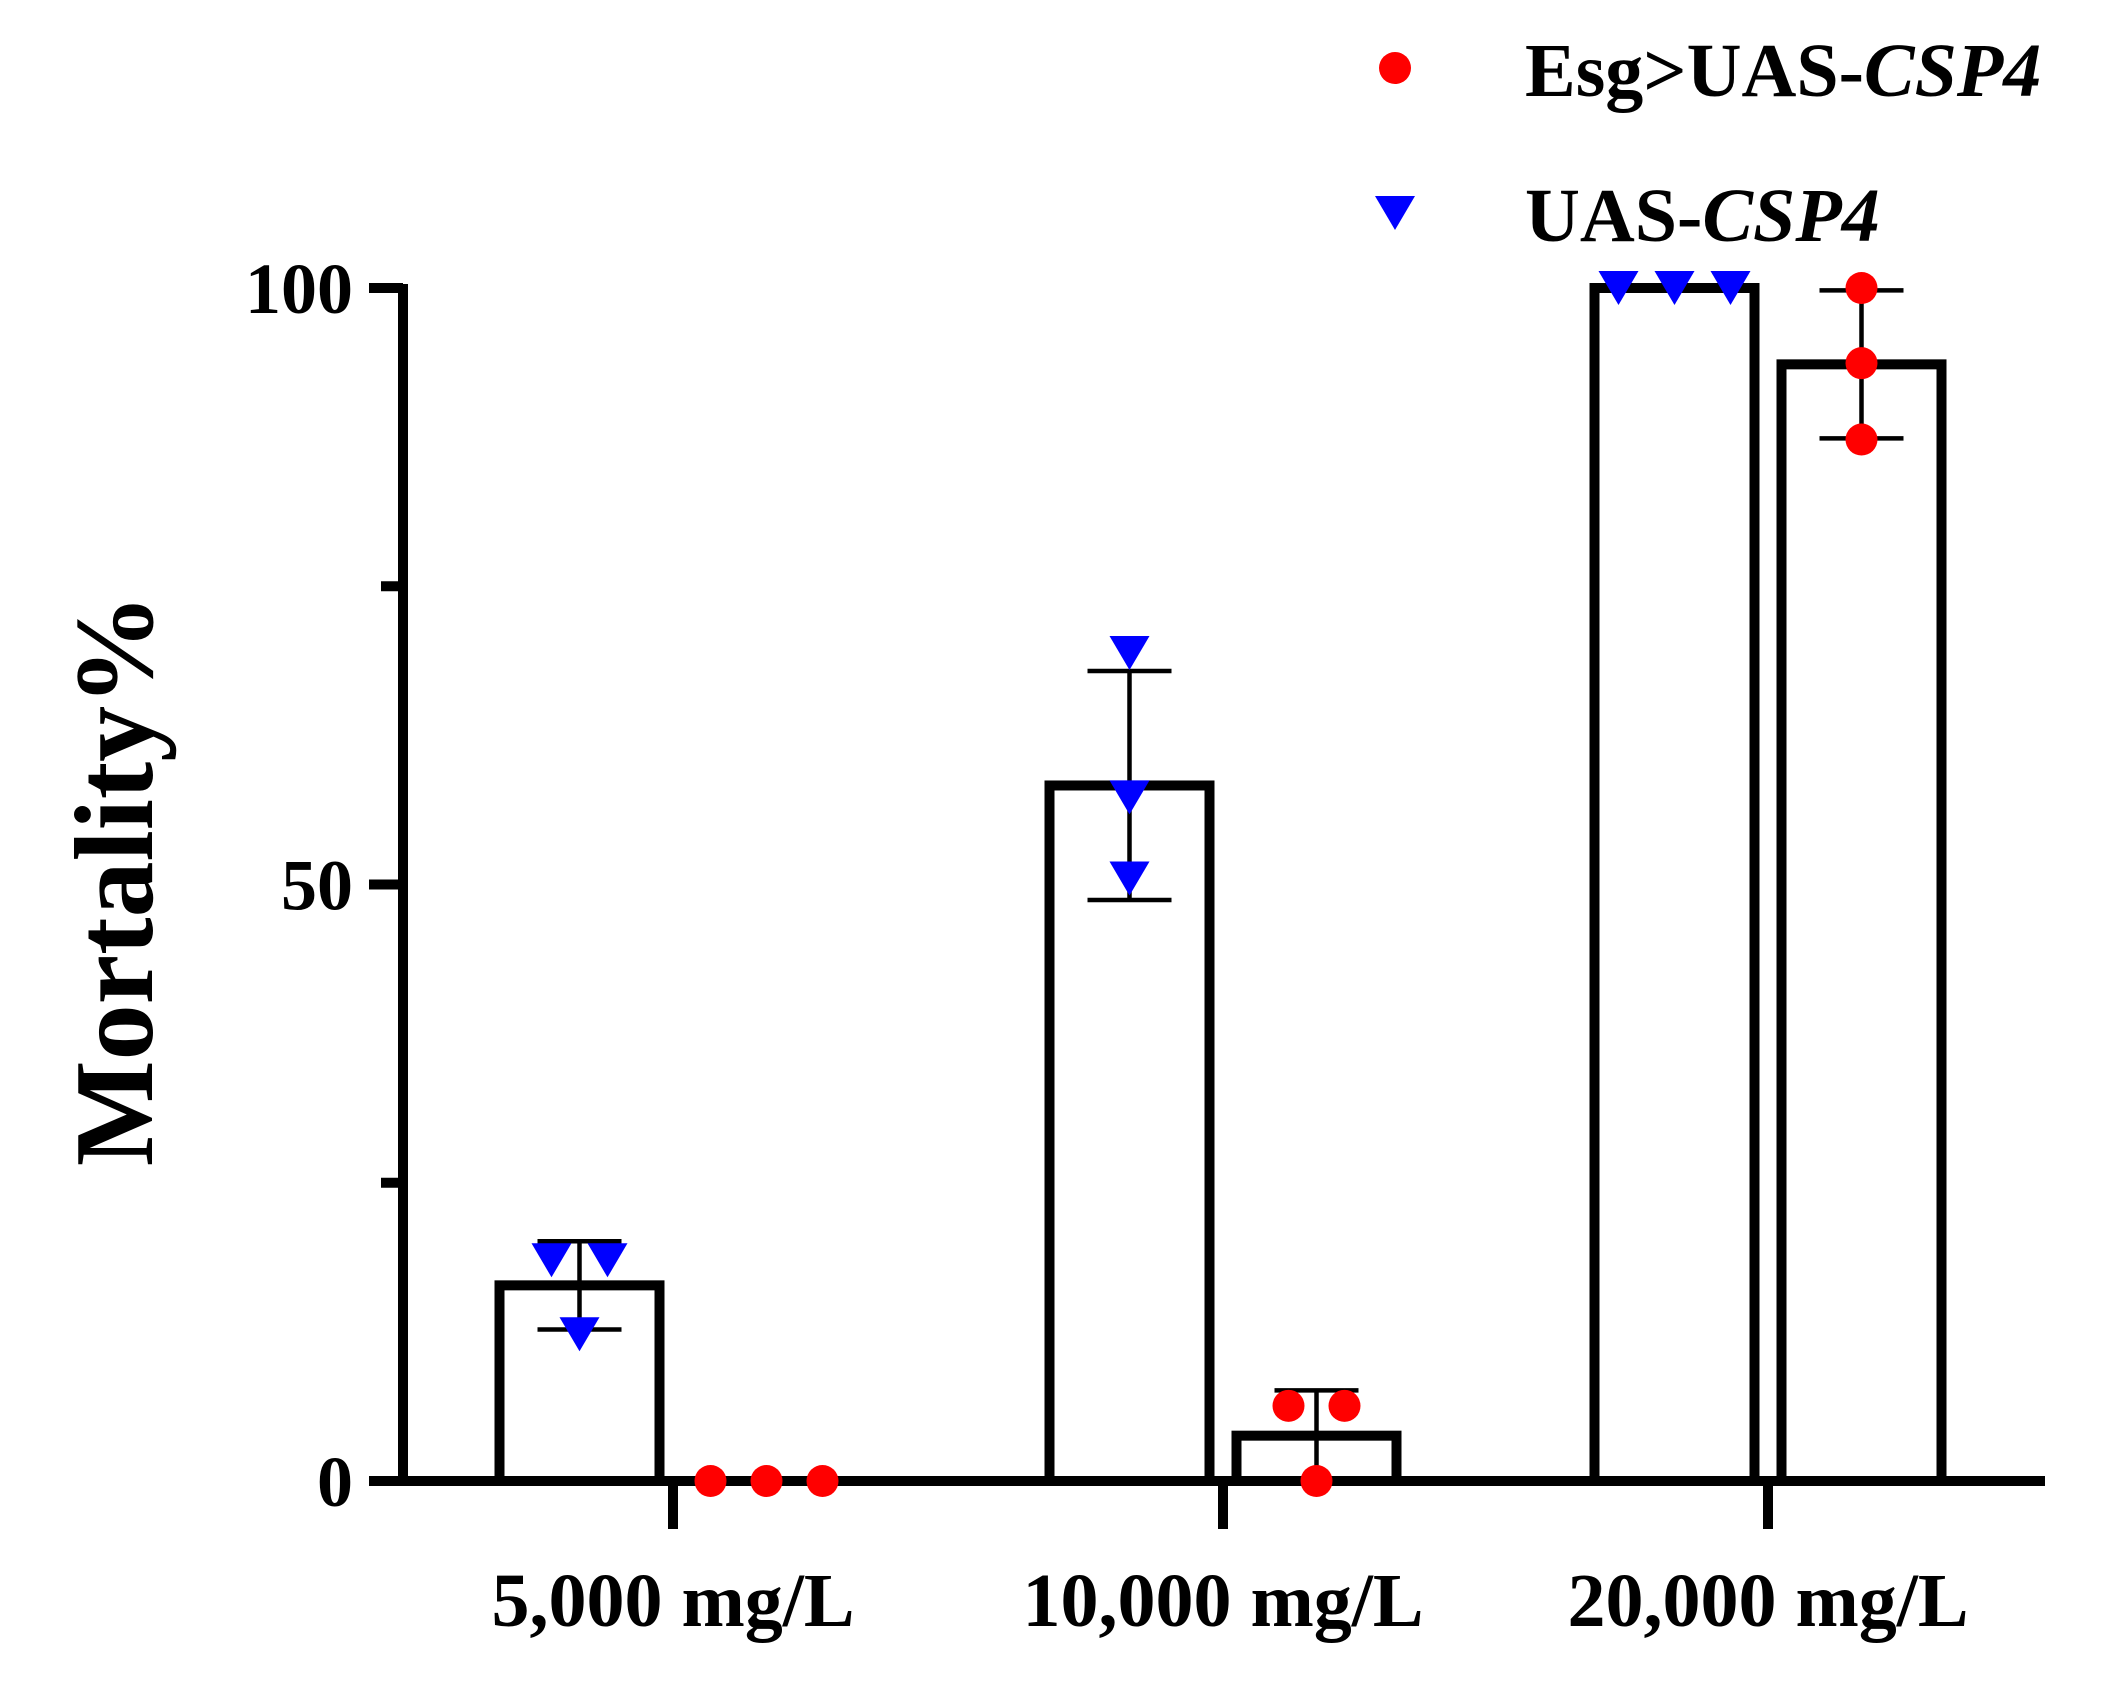 The height and width of the screenshot is (1682, 2113). I want to click on legend-label-prefix: Esg>UAS-, so click(1694, 71).